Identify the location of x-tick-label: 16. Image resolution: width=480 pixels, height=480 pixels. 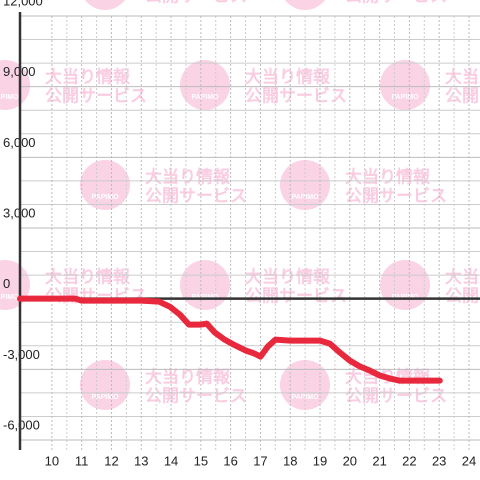
(230, 460).